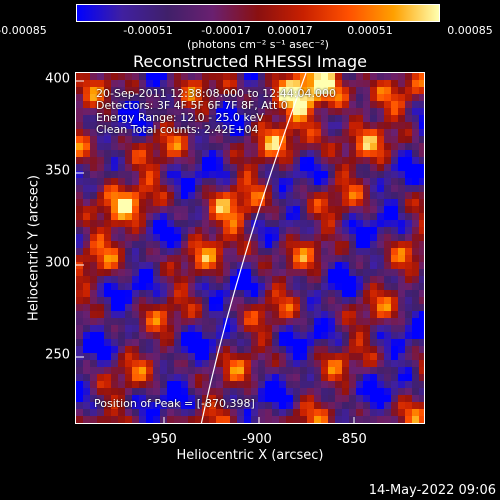  What do you see at coordinates (352, 439) in the screenshot?
I see `x-tick-label: -850` at bounding box center [352, 439].